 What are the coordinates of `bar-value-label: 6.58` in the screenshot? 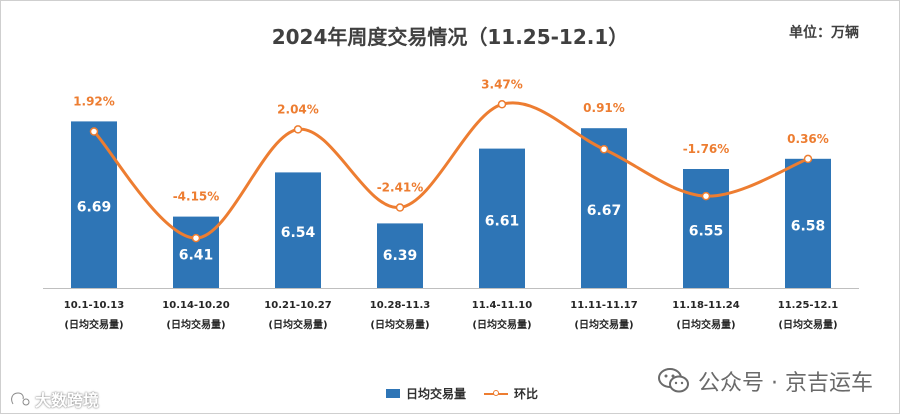 It's located at (808, 226).